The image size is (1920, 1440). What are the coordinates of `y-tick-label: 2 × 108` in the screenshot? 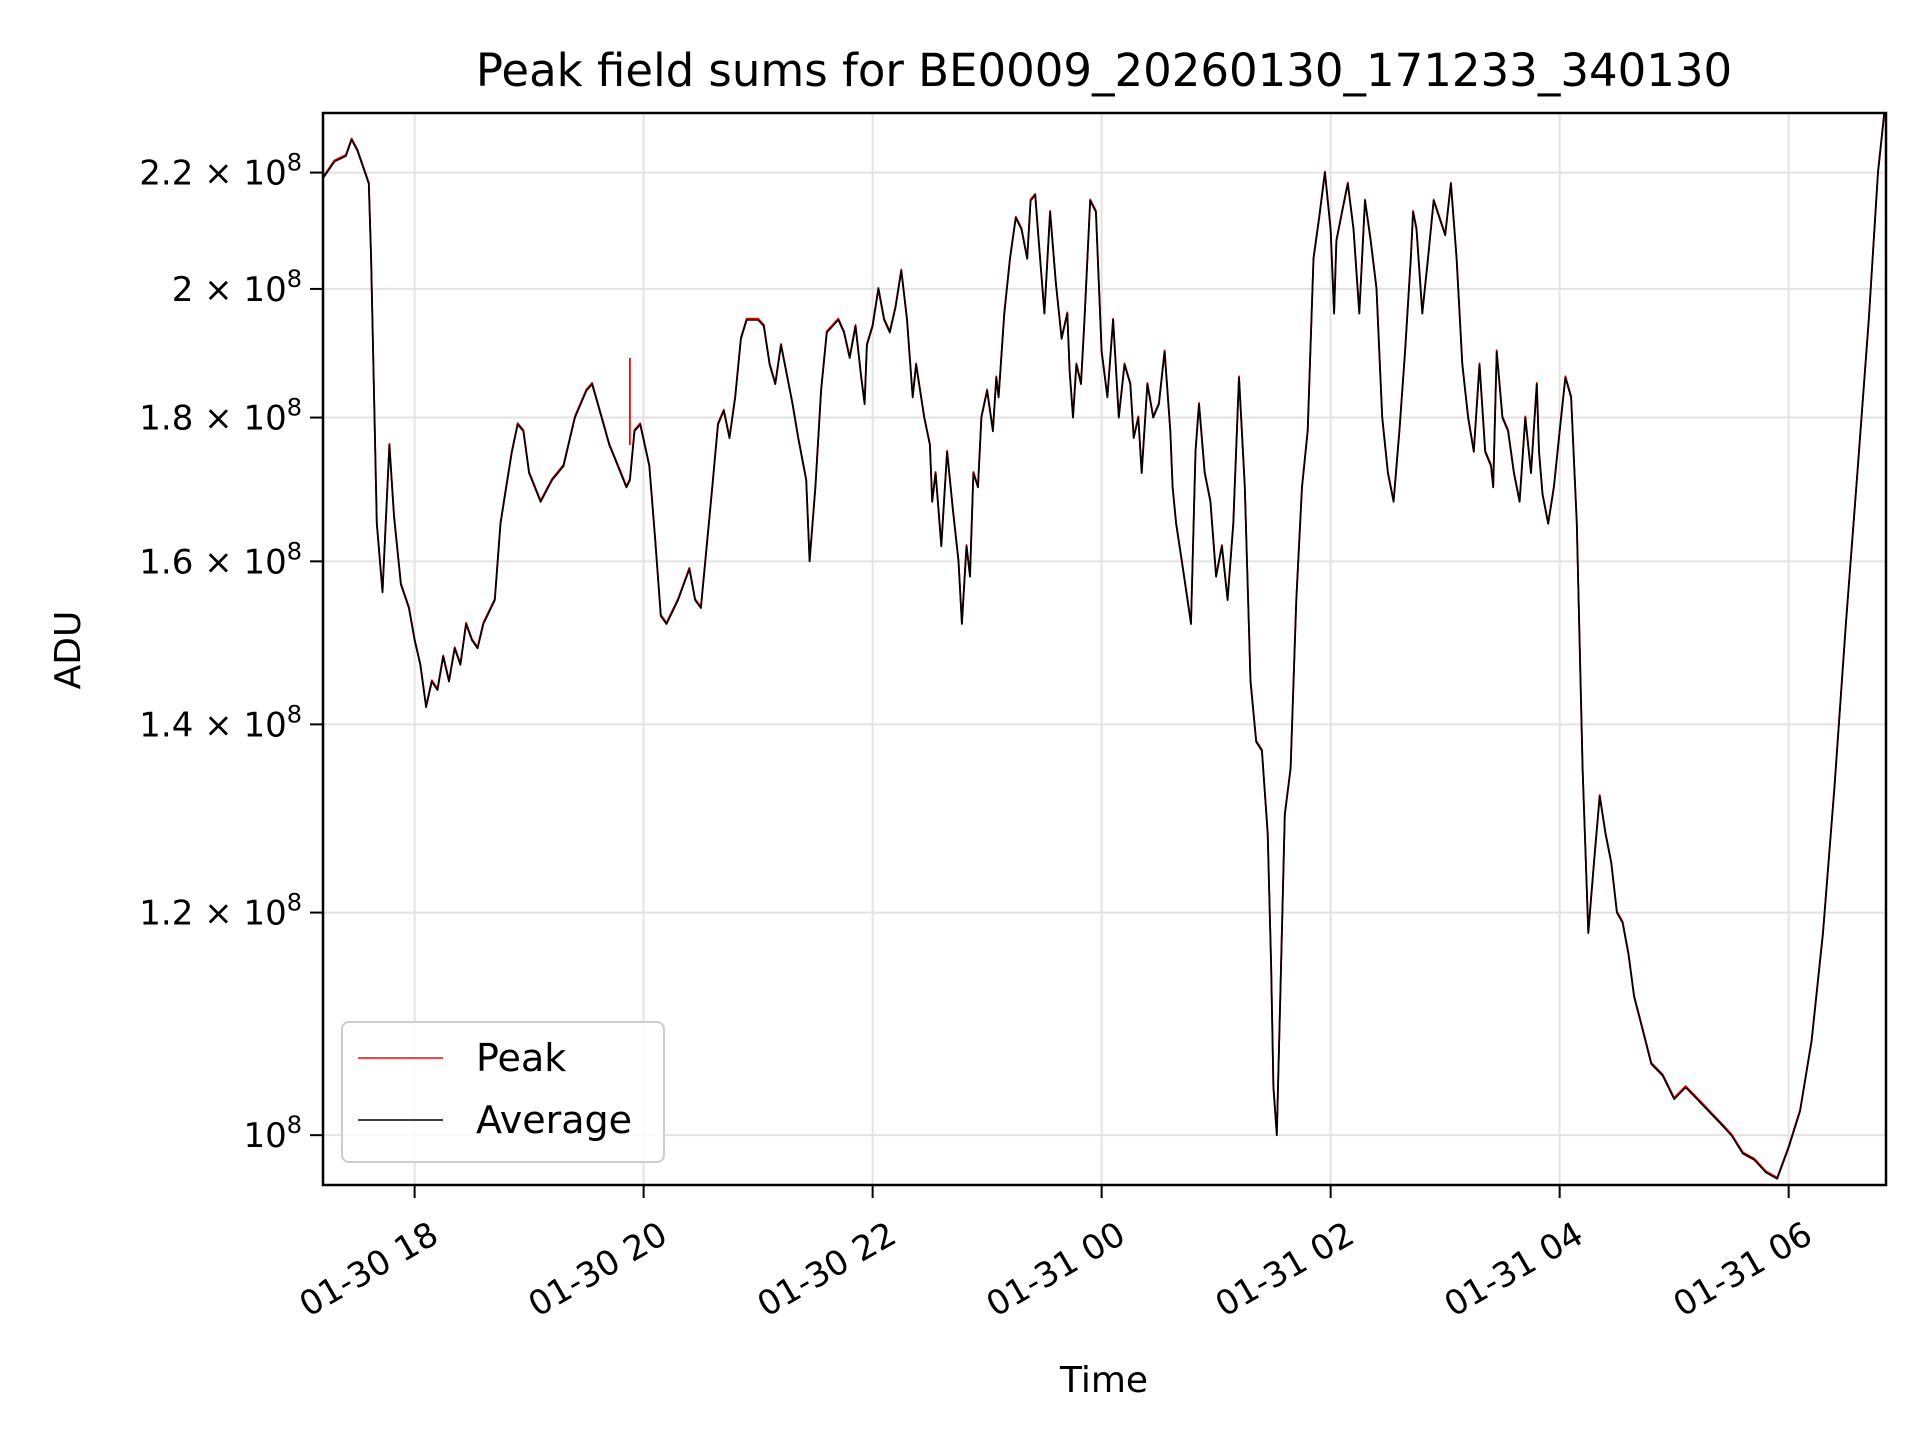 It's located at (237, 287).